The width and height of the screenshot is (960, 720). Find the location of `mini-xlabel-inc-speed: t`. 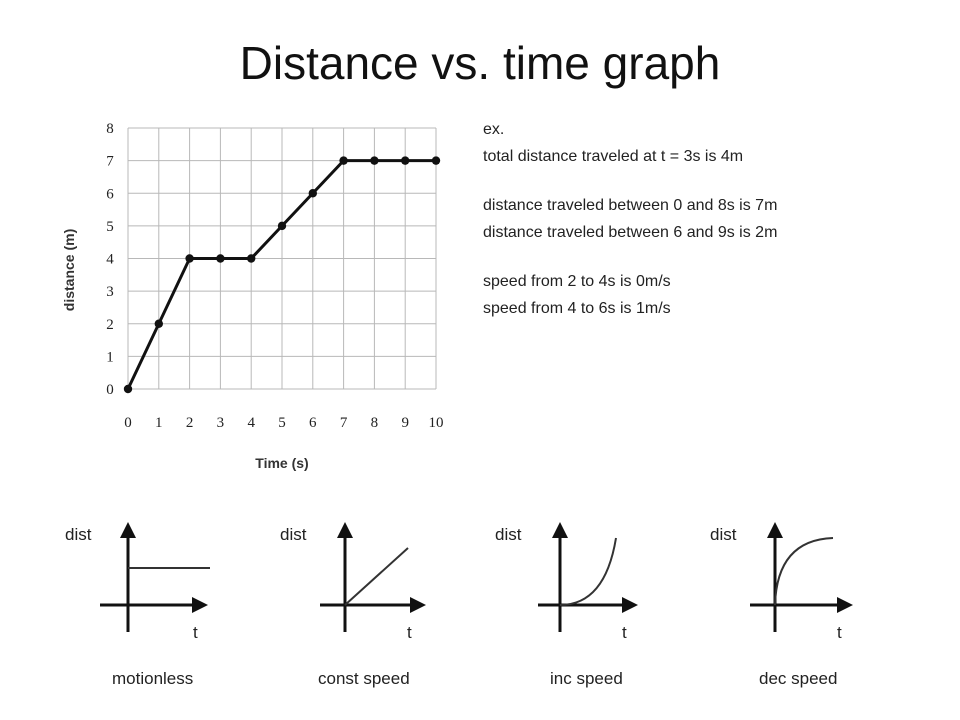

mini-xlabel-inc-speed: t is located at coordinates (624, 632).